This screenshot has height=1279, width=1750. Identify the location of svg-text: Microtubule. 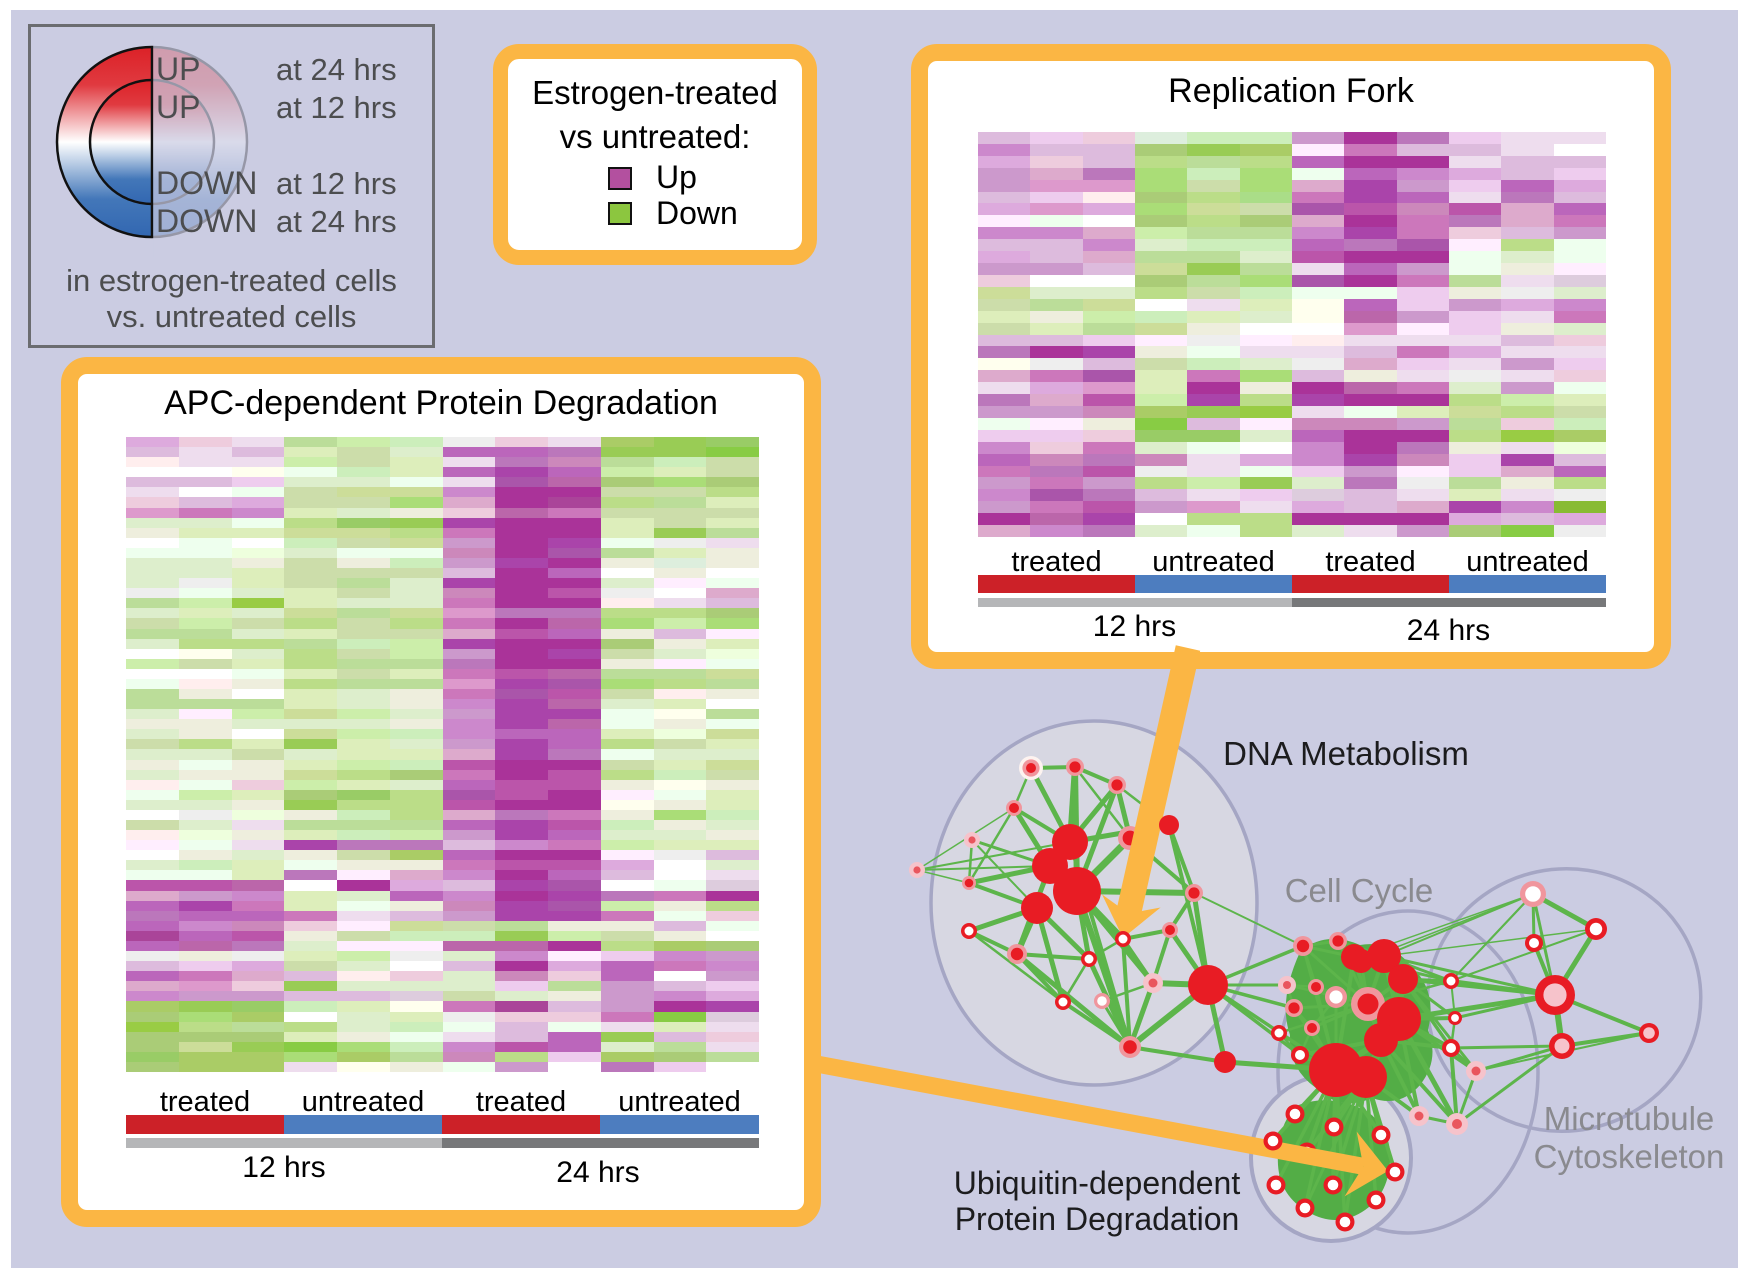
(1629, 1118).